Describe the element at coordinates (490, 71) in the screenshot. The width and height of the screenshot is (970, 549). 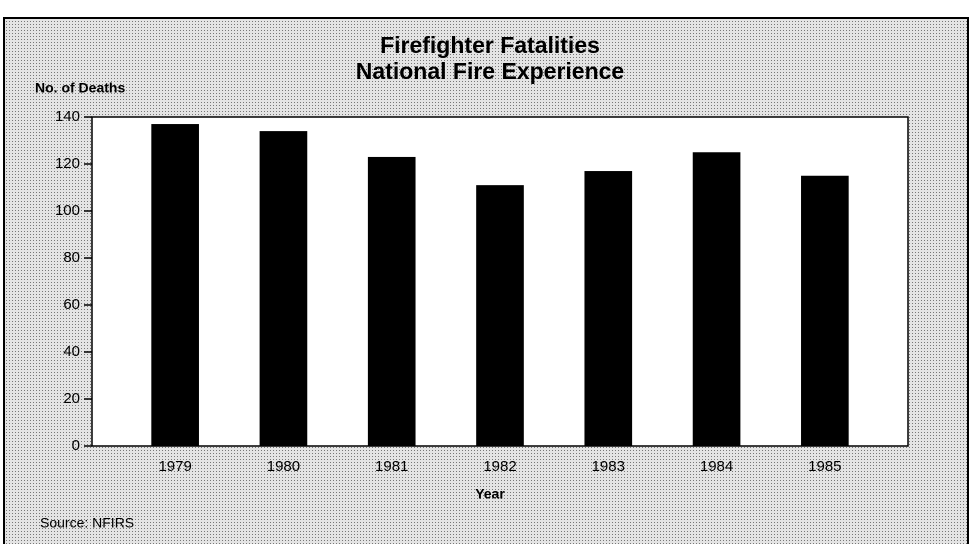
I see `chart-subtitle: National Fire Experience` at that location.